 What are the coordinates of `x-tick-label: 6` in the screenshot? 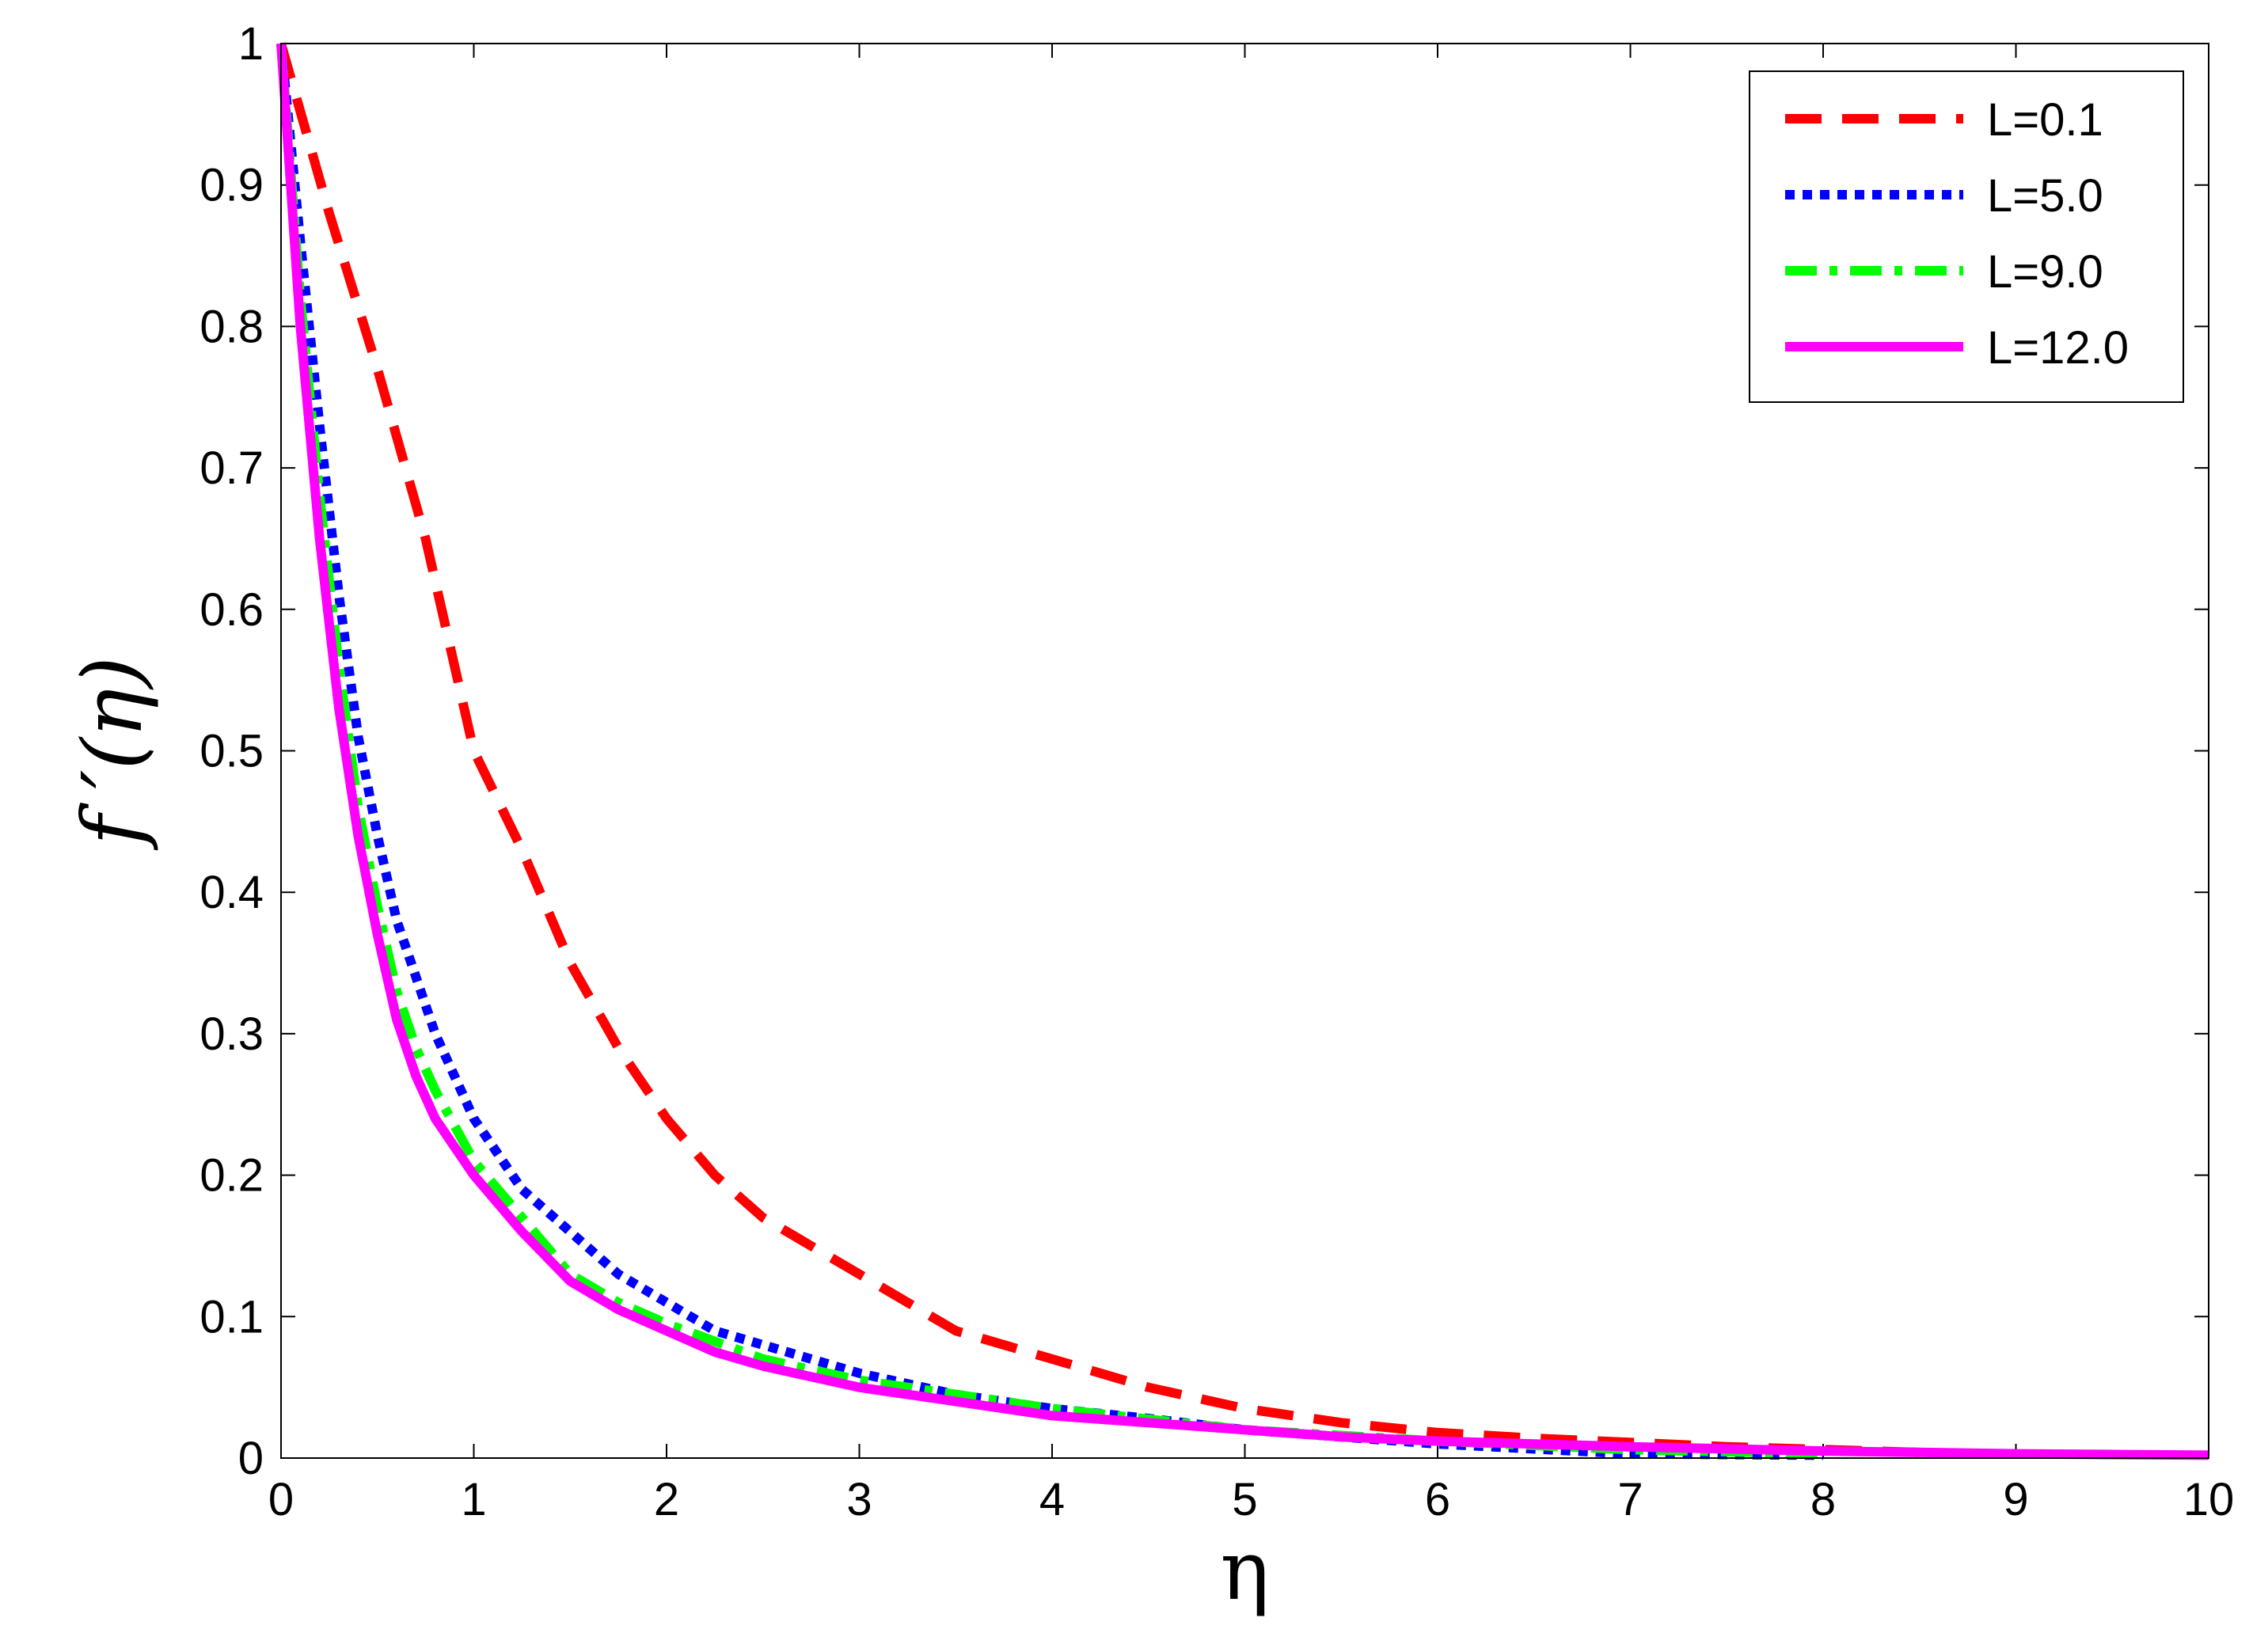 It's located at (1437, 1500).